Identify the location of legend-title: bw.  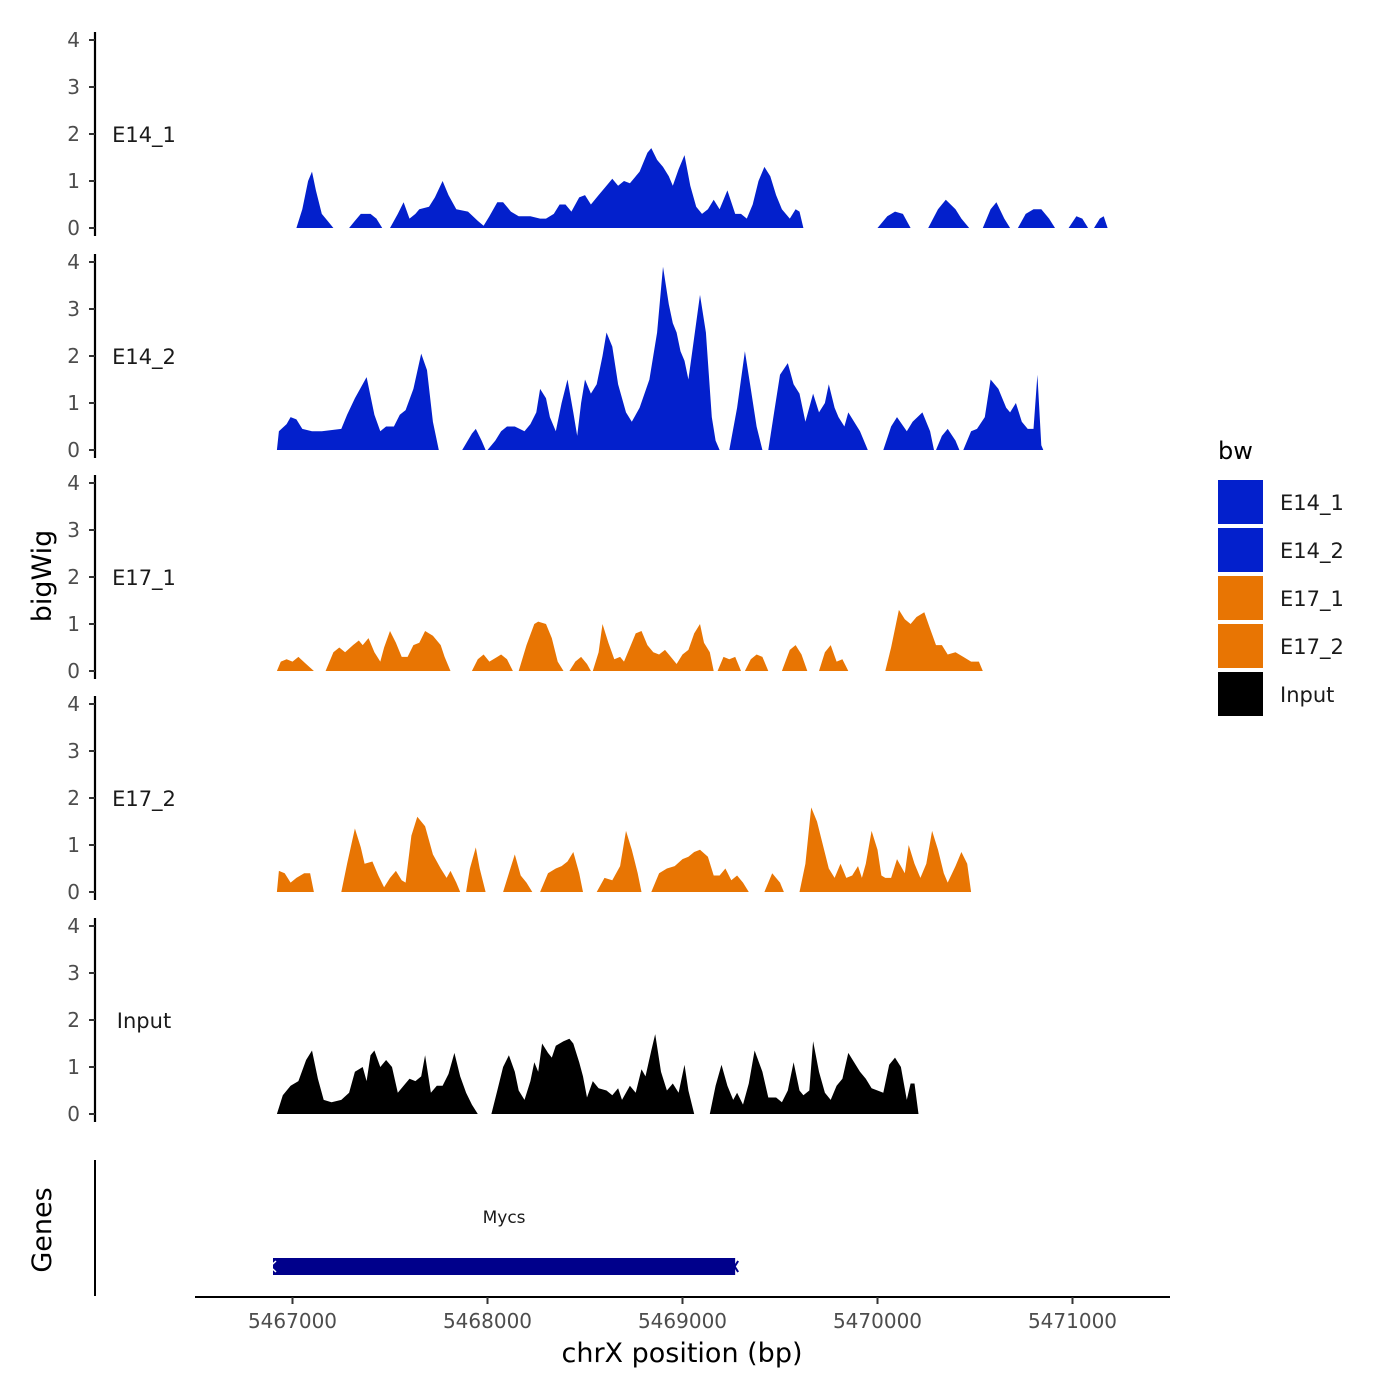
(1235, 451).